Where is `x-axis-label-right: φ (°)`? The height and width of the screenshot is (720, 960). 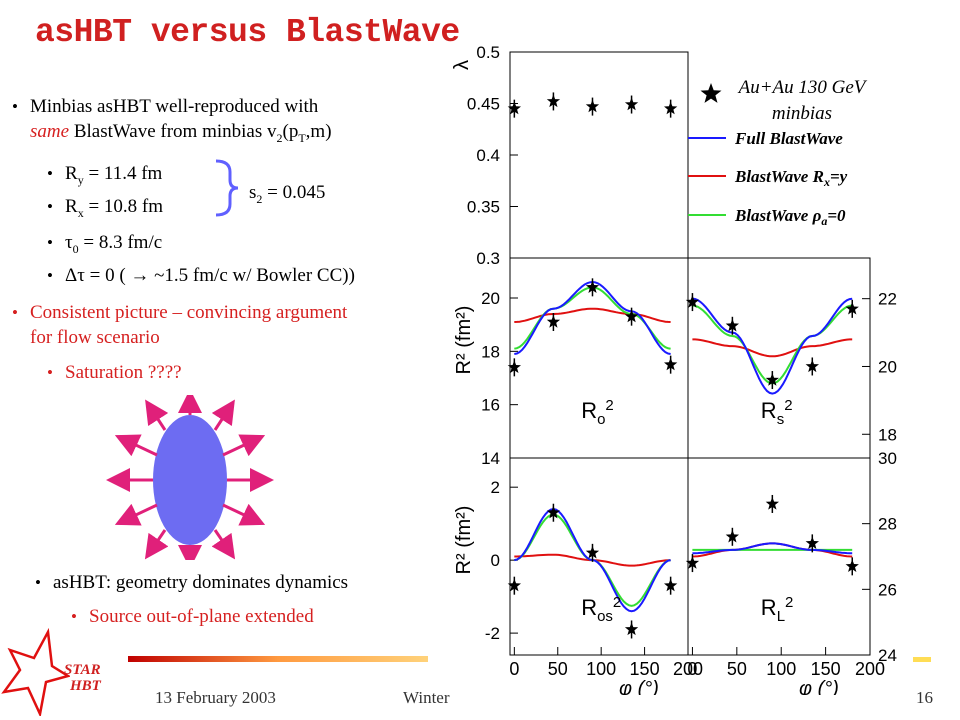 x-axis-label-right: φ (°) is located at coordinates (819, 686).